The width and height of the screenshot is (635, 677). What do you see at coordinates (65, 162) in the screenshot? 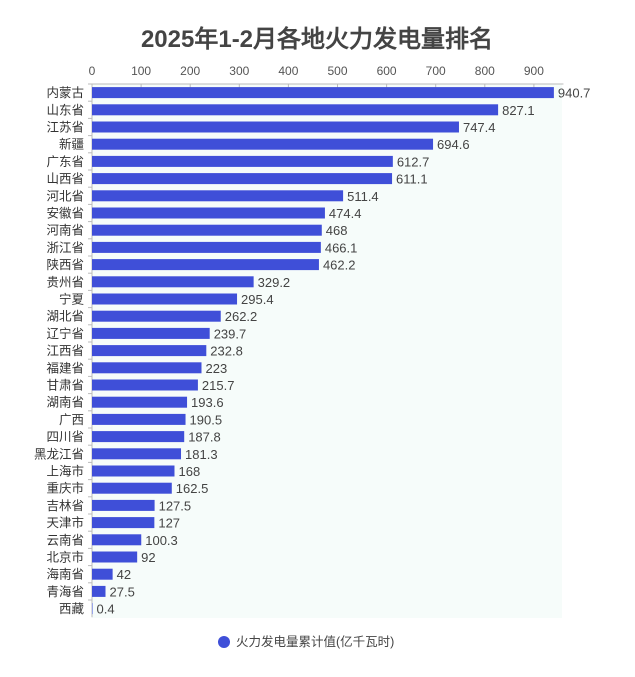
I see `category-label: 广东省` at bounding box center [65, 162].